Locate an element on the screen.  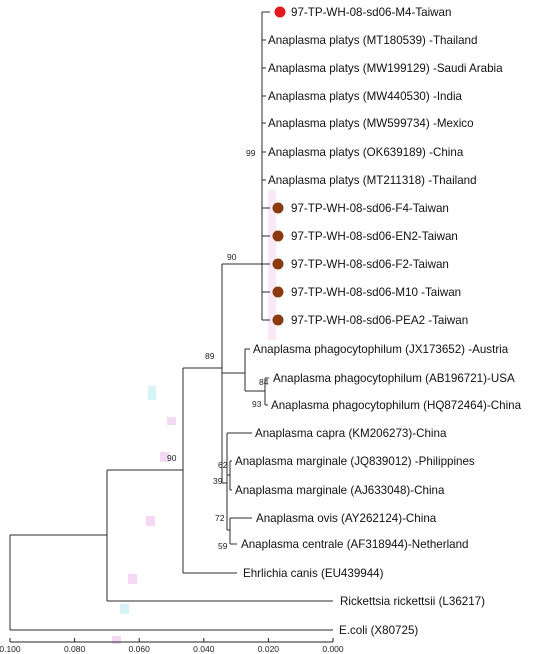
axis-tick-label: 0.080 is located at coordinates (75, 649).